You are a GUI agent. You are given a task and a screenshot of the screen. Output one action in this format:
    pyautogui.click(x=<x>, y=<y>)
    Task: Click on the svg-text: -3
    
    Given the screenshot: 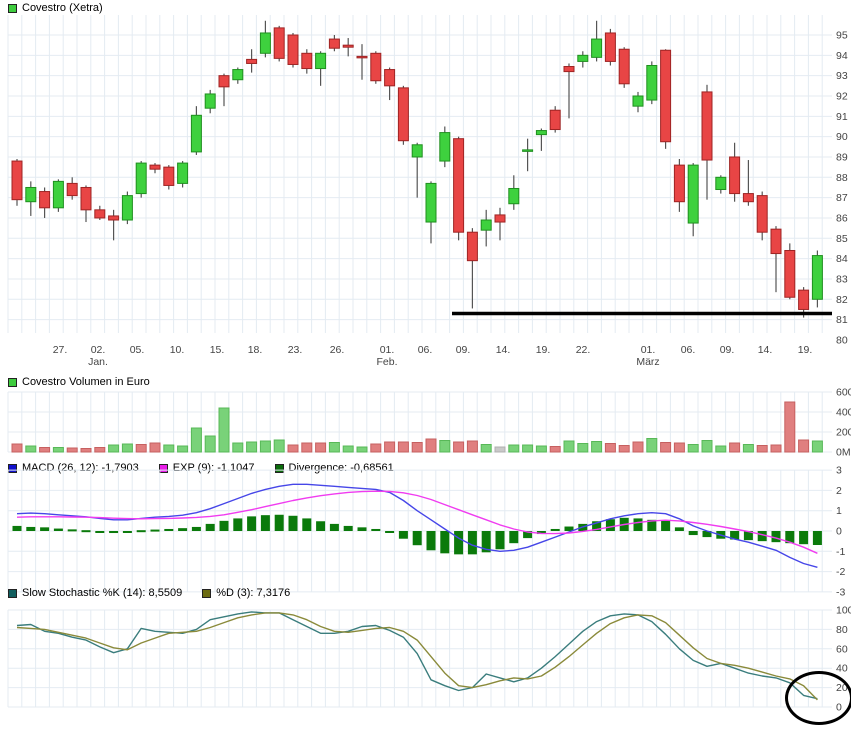 What is the action you would take?
    pyautogui.click(x=840, y=592)
    